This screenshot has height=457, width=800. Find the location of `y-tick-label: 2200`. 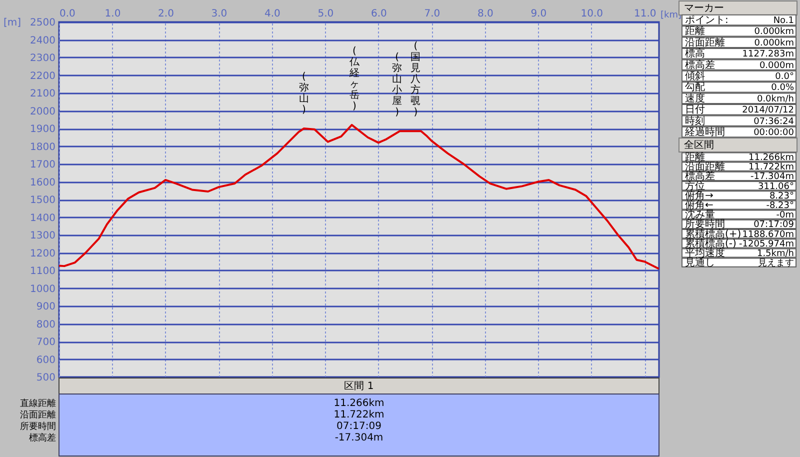

y-tick-label: 2200 is located at coordinates (43, 76).